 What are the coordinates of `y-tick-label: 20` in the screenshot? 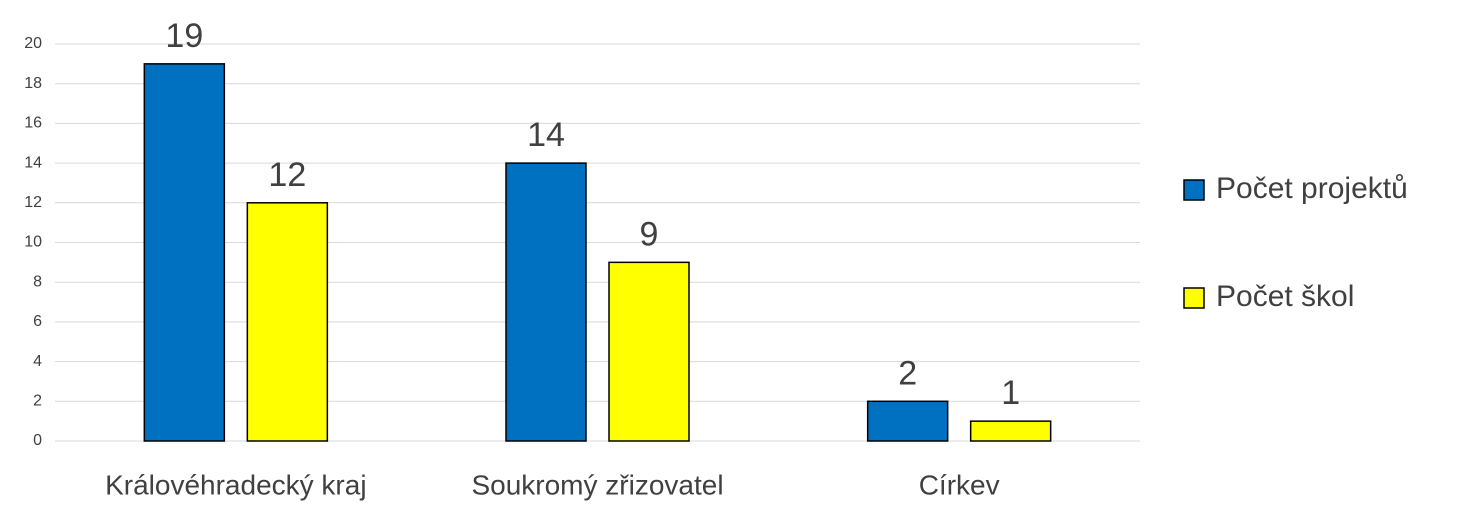 It's located at (33, 43).